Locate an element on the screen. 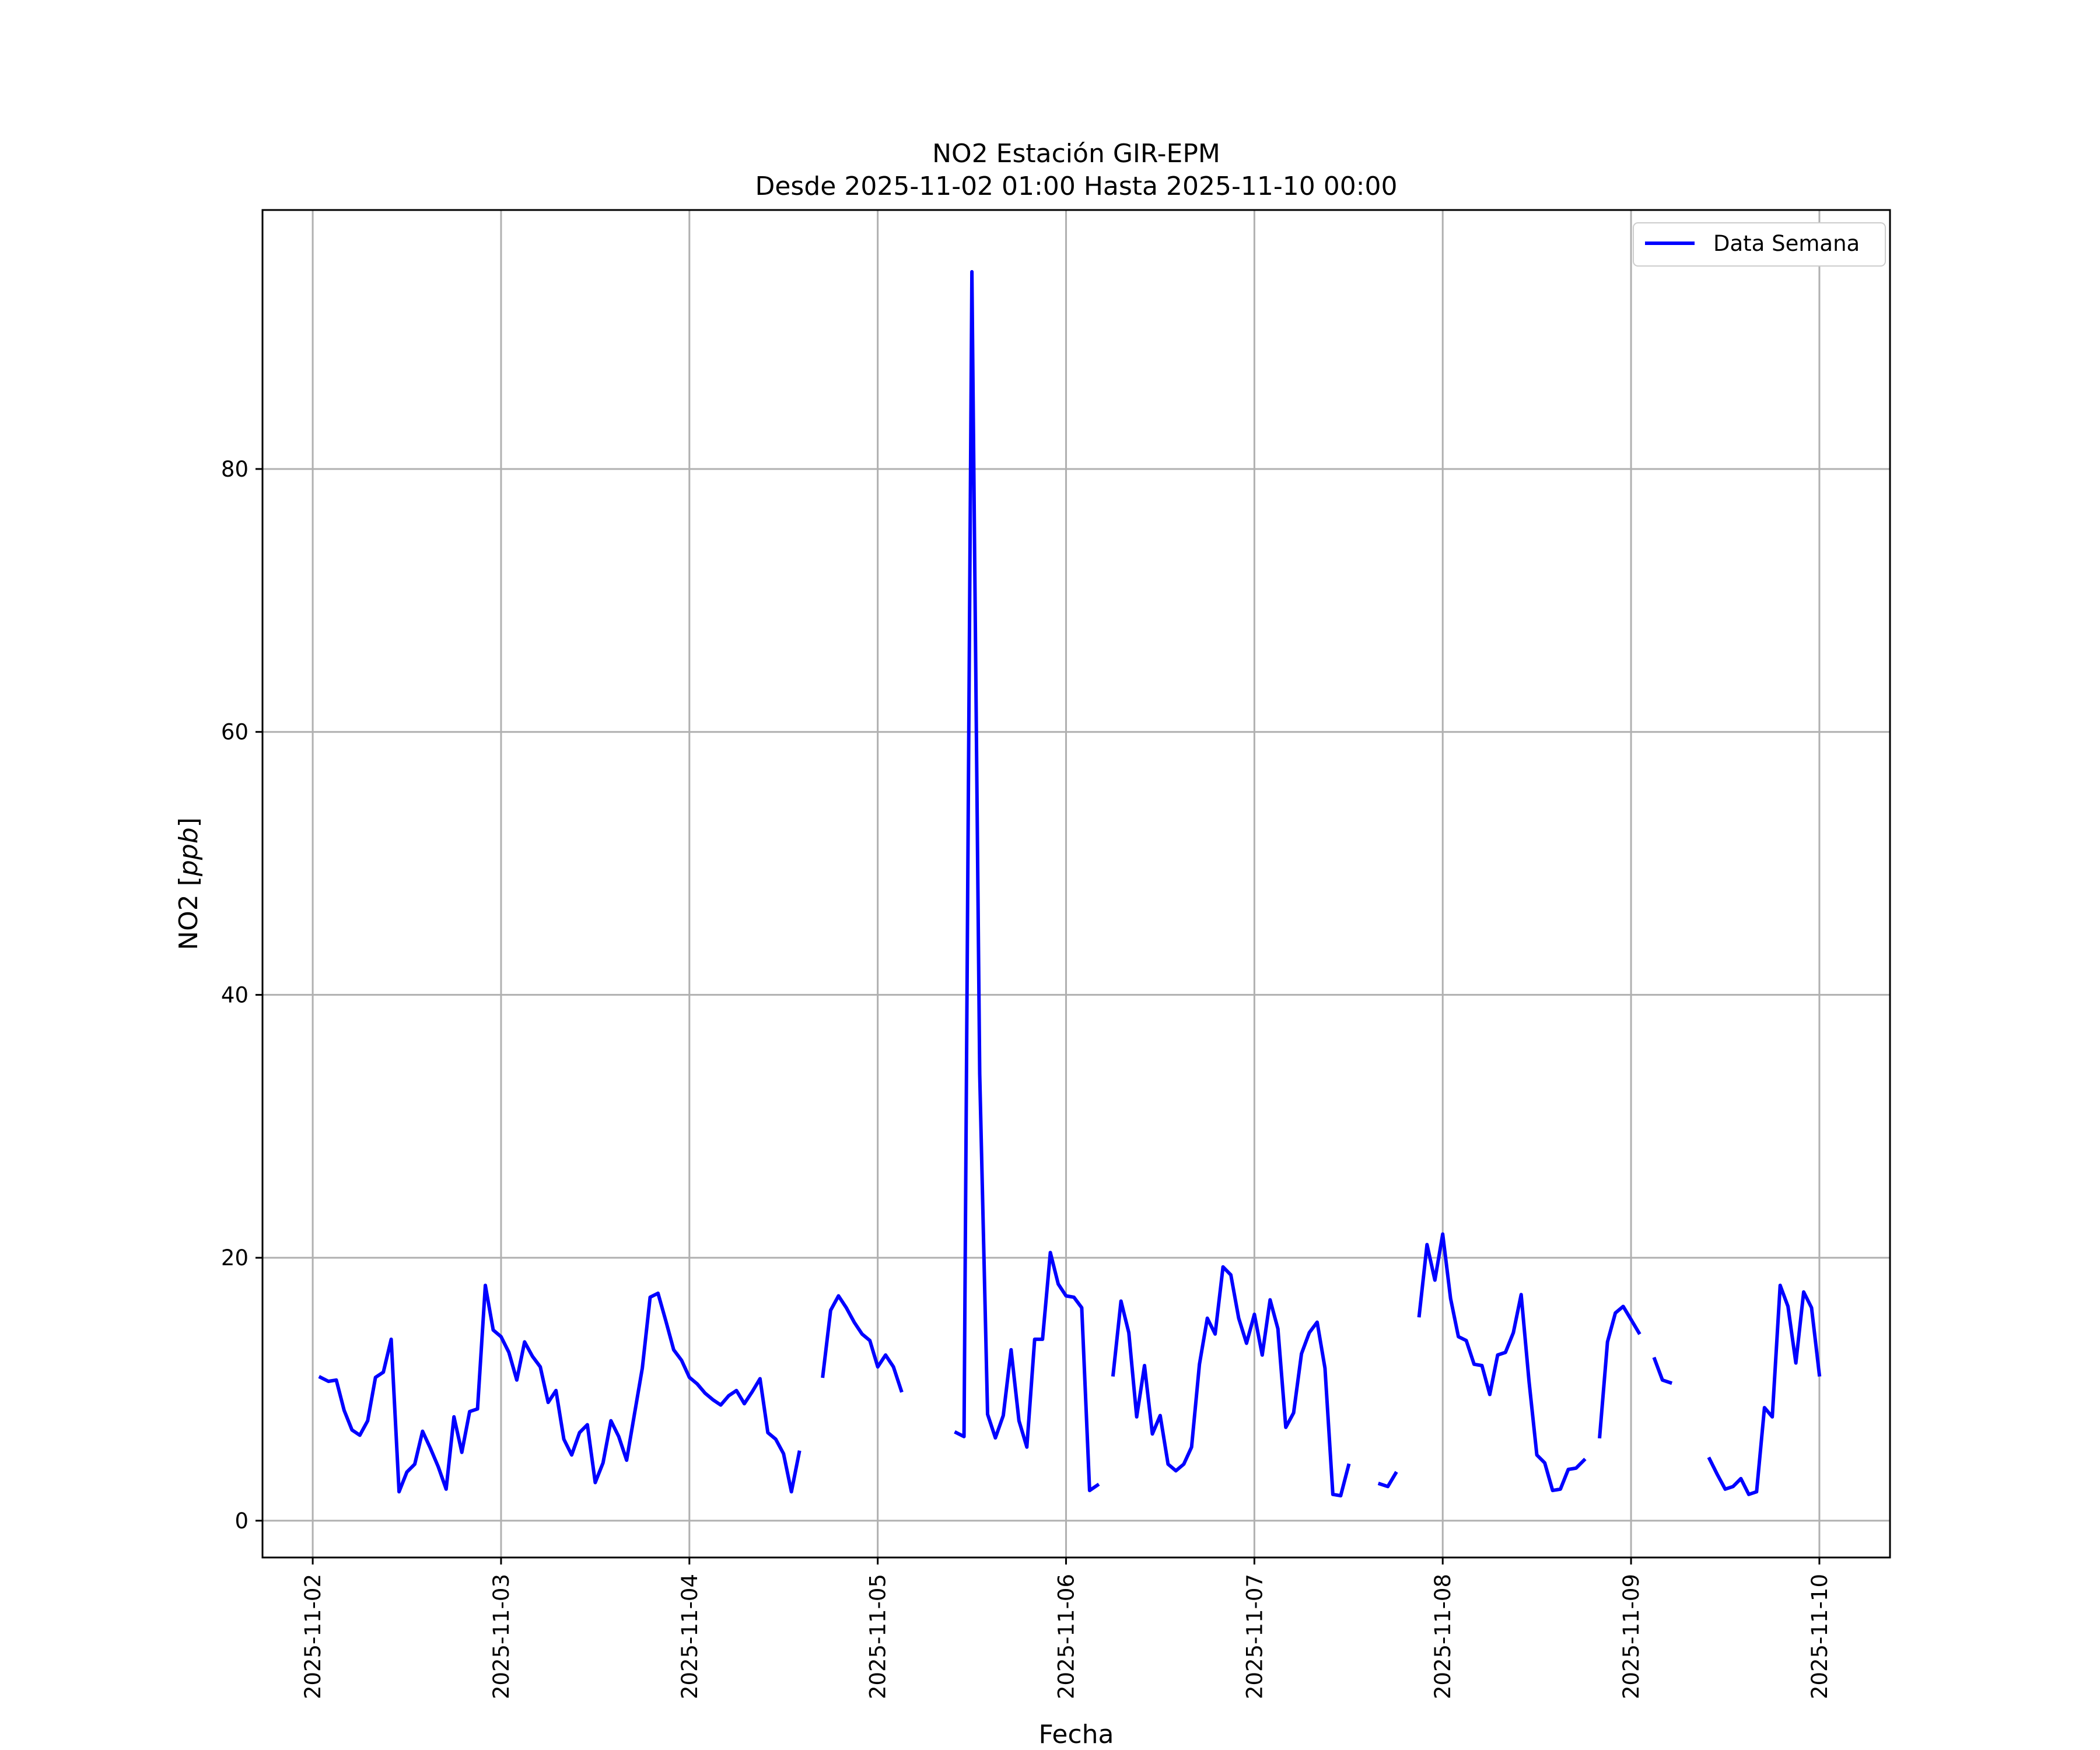 The width and height of the screenshot is (2100, 1750). x-tick-label: 2025-11-06 is located at coordinates (1066, 1636).